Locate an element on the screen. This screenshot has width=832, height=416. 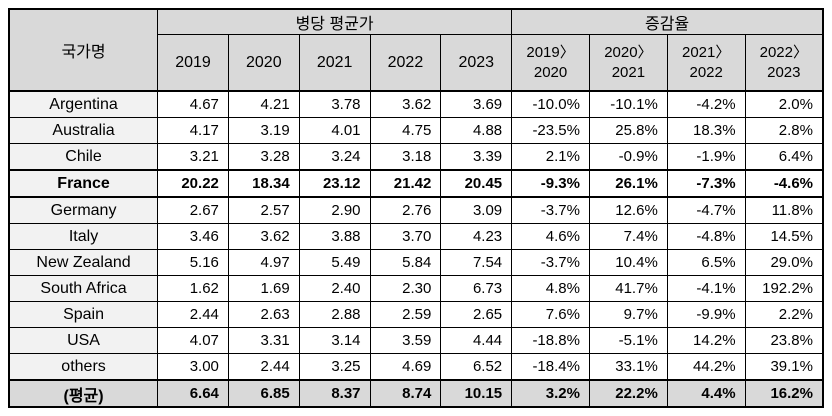
rate-cell: 11.8% is located at coordinates (784, 210).